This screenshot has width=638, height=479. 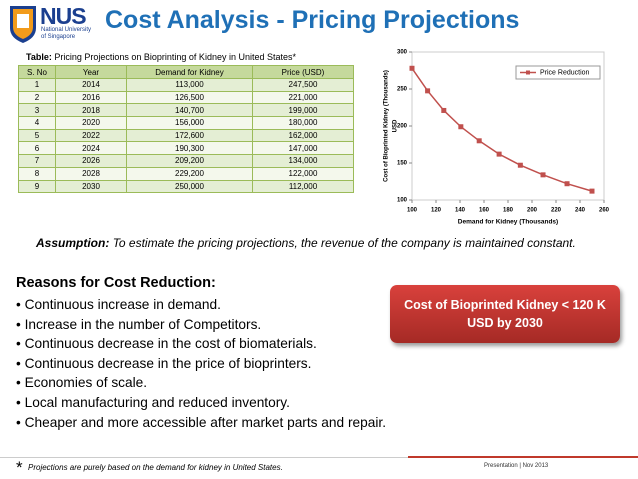 I want to click on footer-star: *, so click(x=19, y=467).